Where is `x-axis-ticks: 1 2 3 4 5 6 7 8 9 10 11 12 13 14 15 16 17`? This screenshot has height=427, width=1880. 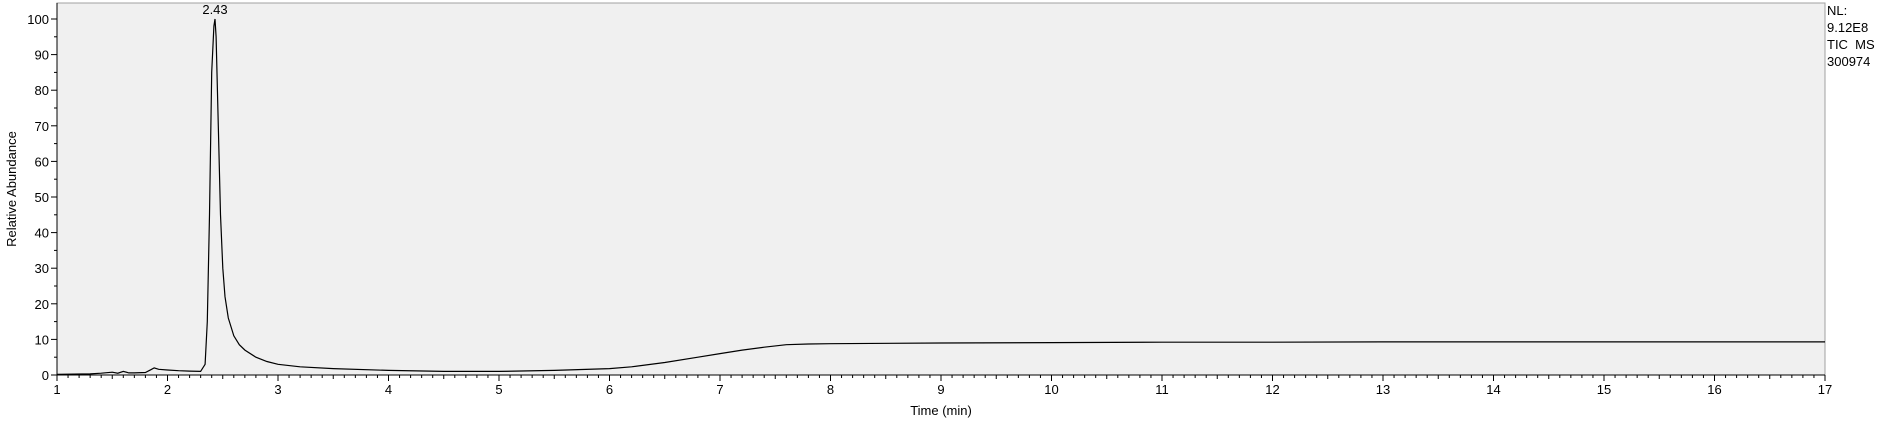 x-axis-ticks: 1 2 3 4 5 6 7 8 9 10 11 12 13 14 15 16 17 is located at coordinates (942, 386).